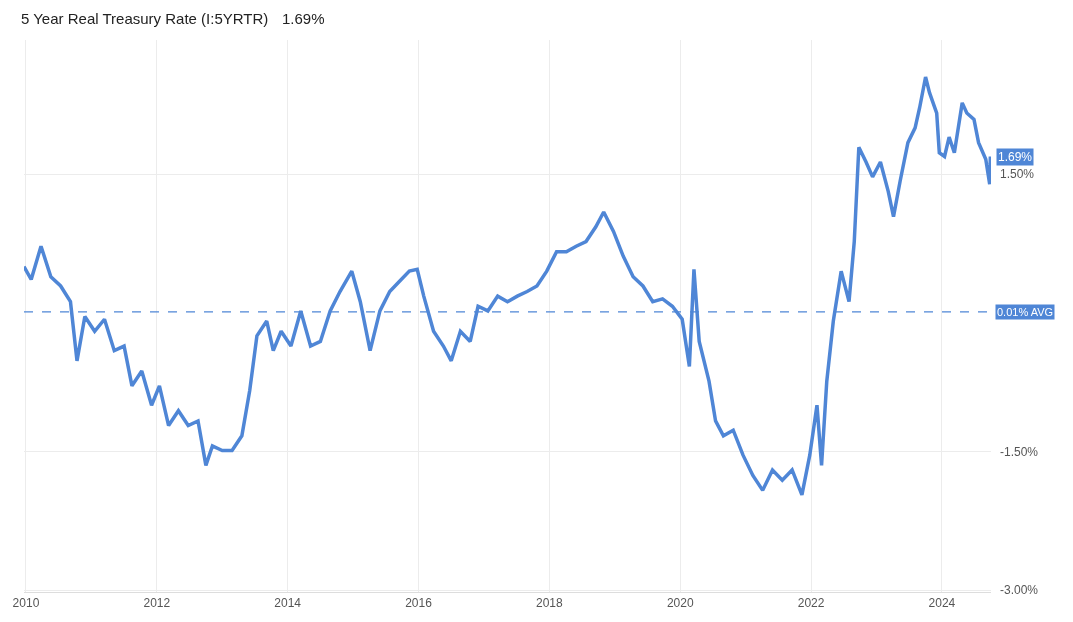 The height and width of the screenshot is (622, 1073). What do you see at coordinates (1017, 174) in the screenshot?
I see `y-tick-label: 1.50%` at bounding box center [1017, 174].